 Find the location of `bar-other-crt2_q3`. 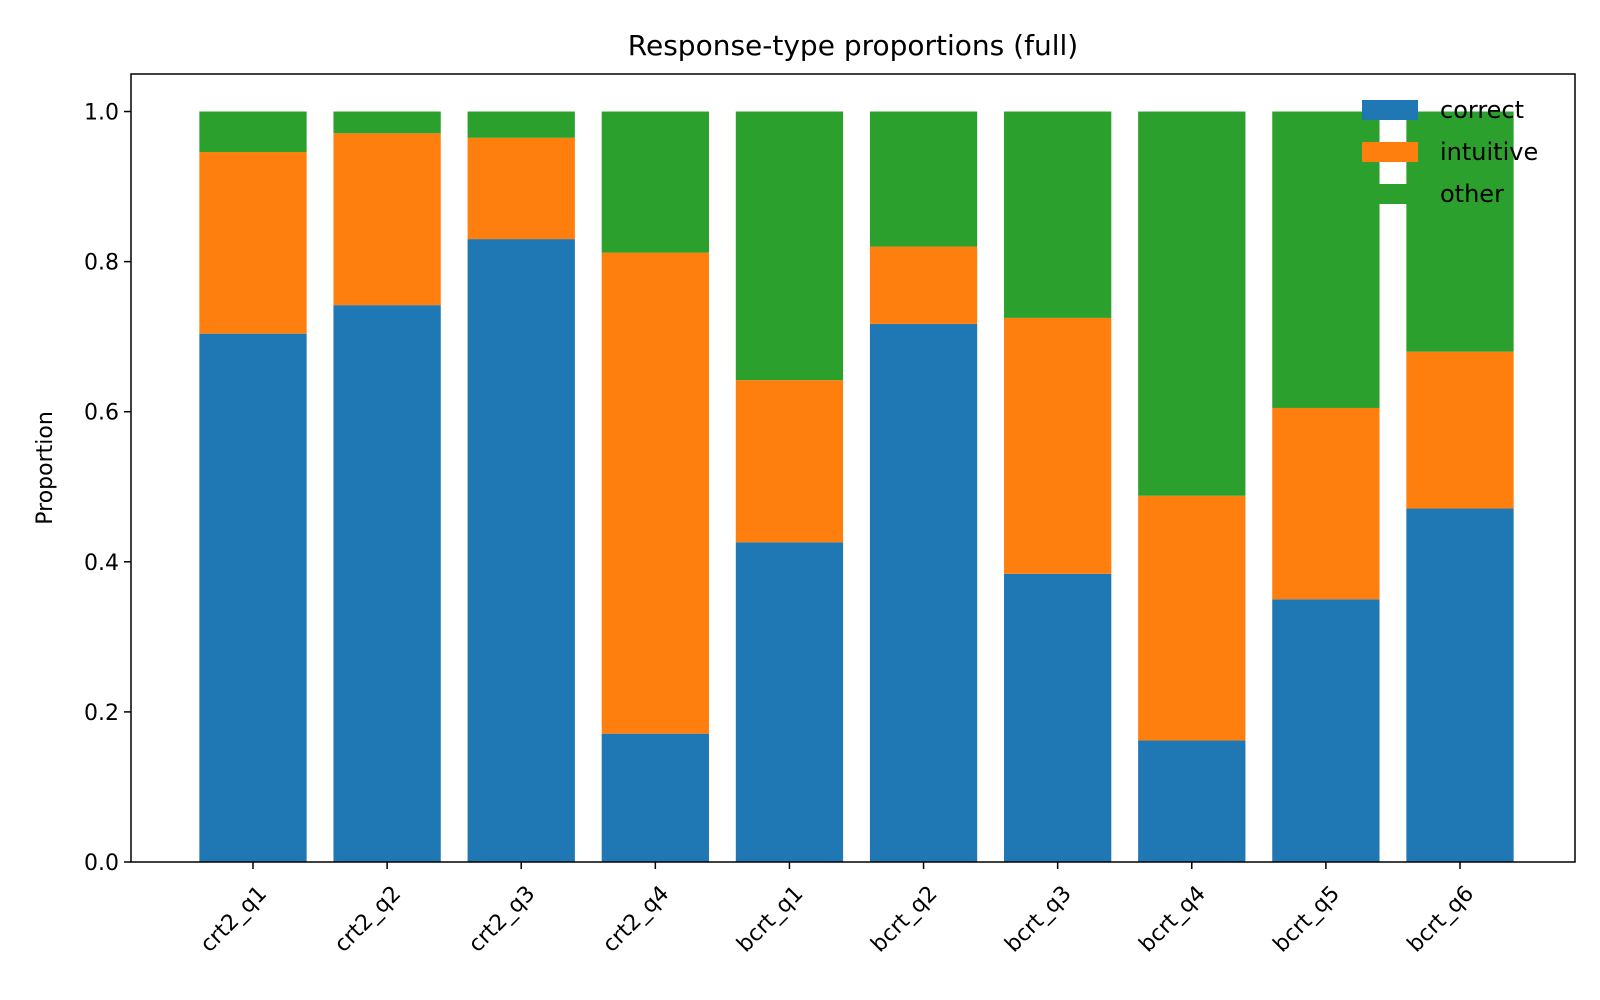

bar-other-crt2_q3 is located at coordinates (521, 124).